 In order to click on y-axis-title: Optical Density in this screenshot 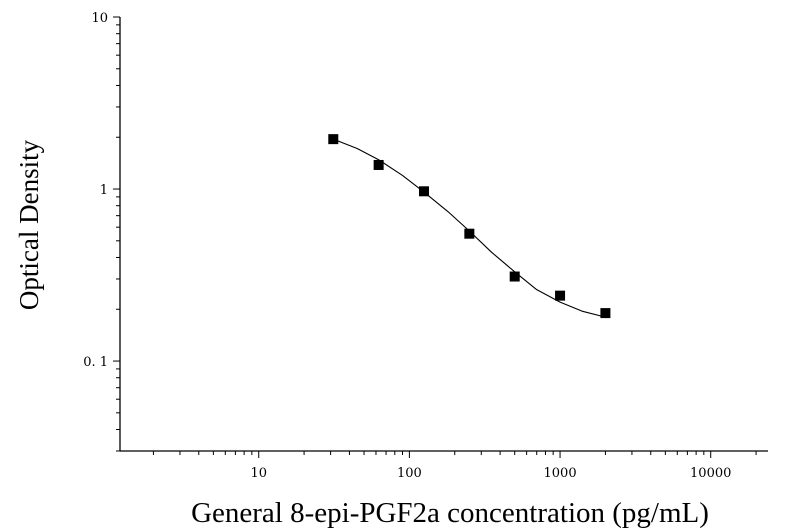, I will do `click(29, 224)`.